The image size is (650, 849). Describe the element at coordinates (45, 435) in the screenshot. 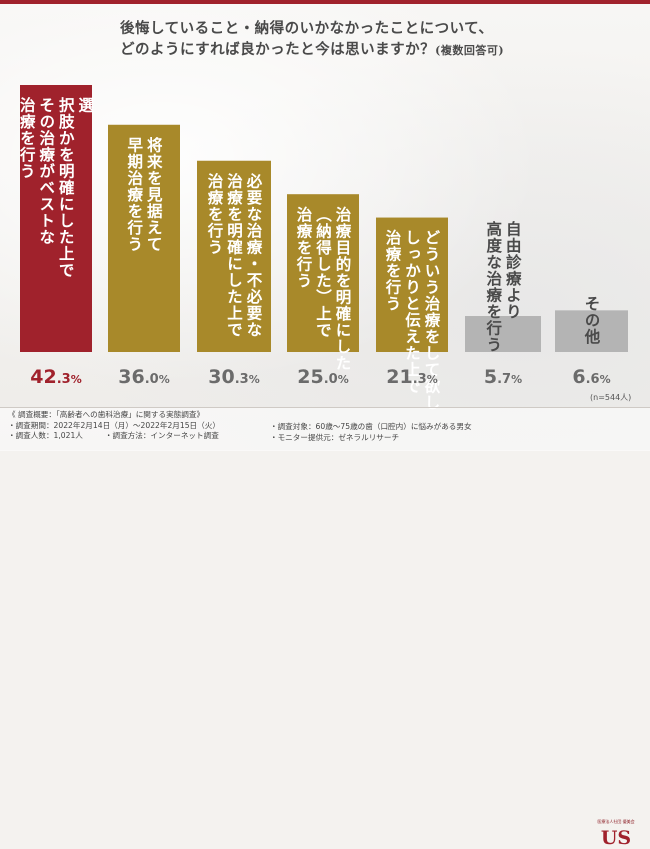

I see `footer-people: ・調査人数：1,021人` at that location.